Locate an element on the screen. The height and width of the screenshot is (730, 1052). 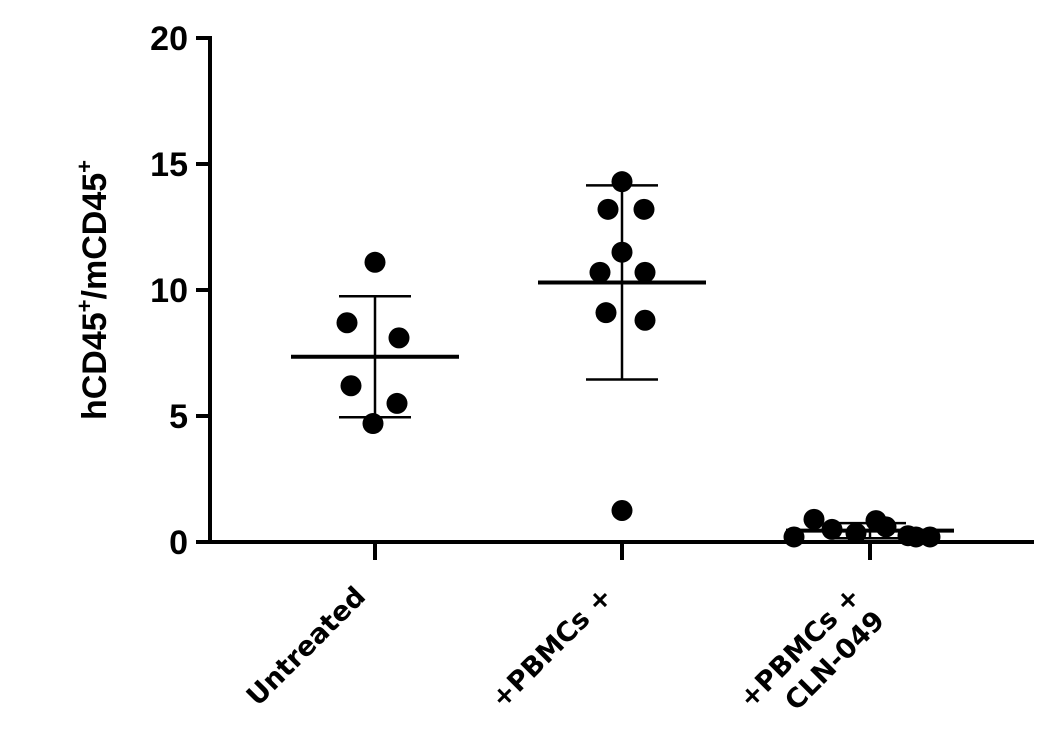
x-tick-label: +PBMCs +CLN-049 is located at coordinates (812, 655).